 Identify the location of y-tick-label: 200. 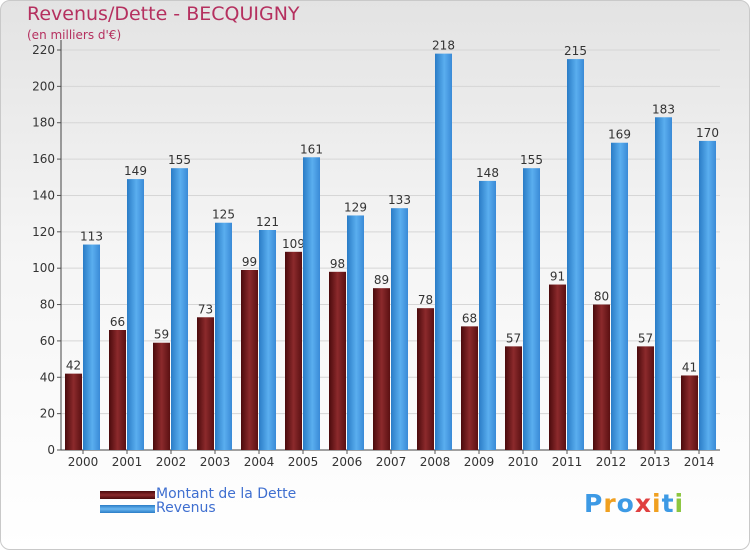
(43, 86).